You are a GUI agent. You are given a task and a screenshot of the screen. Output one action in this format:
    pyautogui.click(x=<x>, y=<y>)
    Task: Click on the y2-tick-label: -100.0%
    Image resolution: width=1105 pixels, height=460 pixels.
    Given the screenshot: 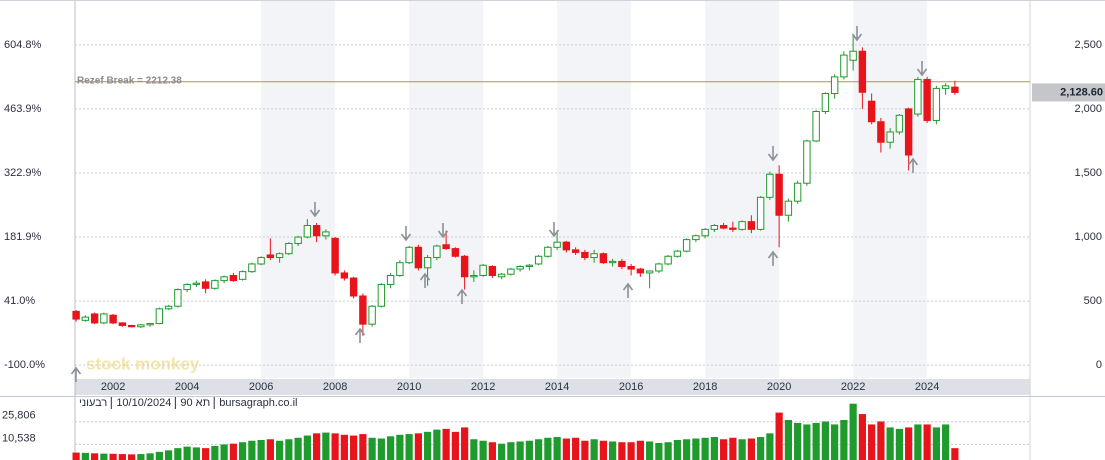 What is the action you would take?
    pyautogui.click(x=24, y=365)
    